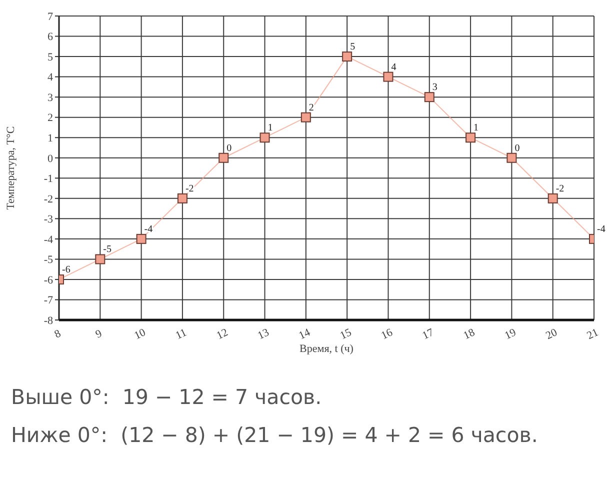 The width and height of the screenshot is (607, 488). I want to click on y-tick-label: -6, so click(49, 280).